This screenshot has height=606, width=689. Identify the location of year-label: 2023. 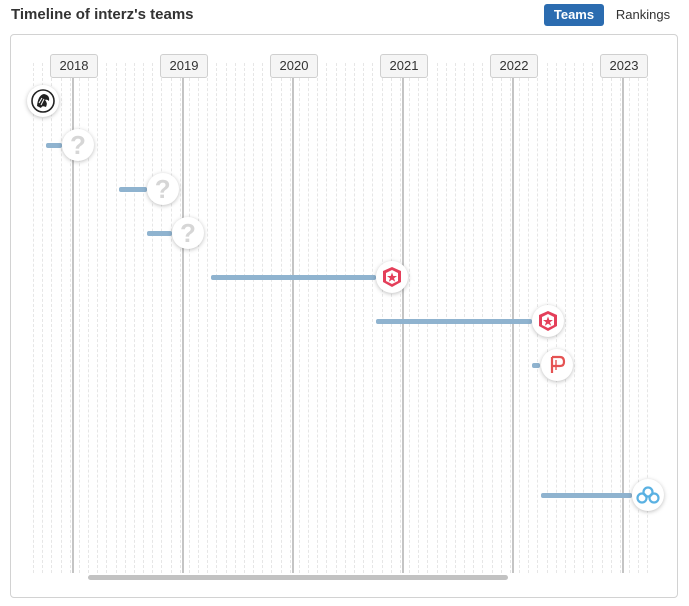
(624, 66).